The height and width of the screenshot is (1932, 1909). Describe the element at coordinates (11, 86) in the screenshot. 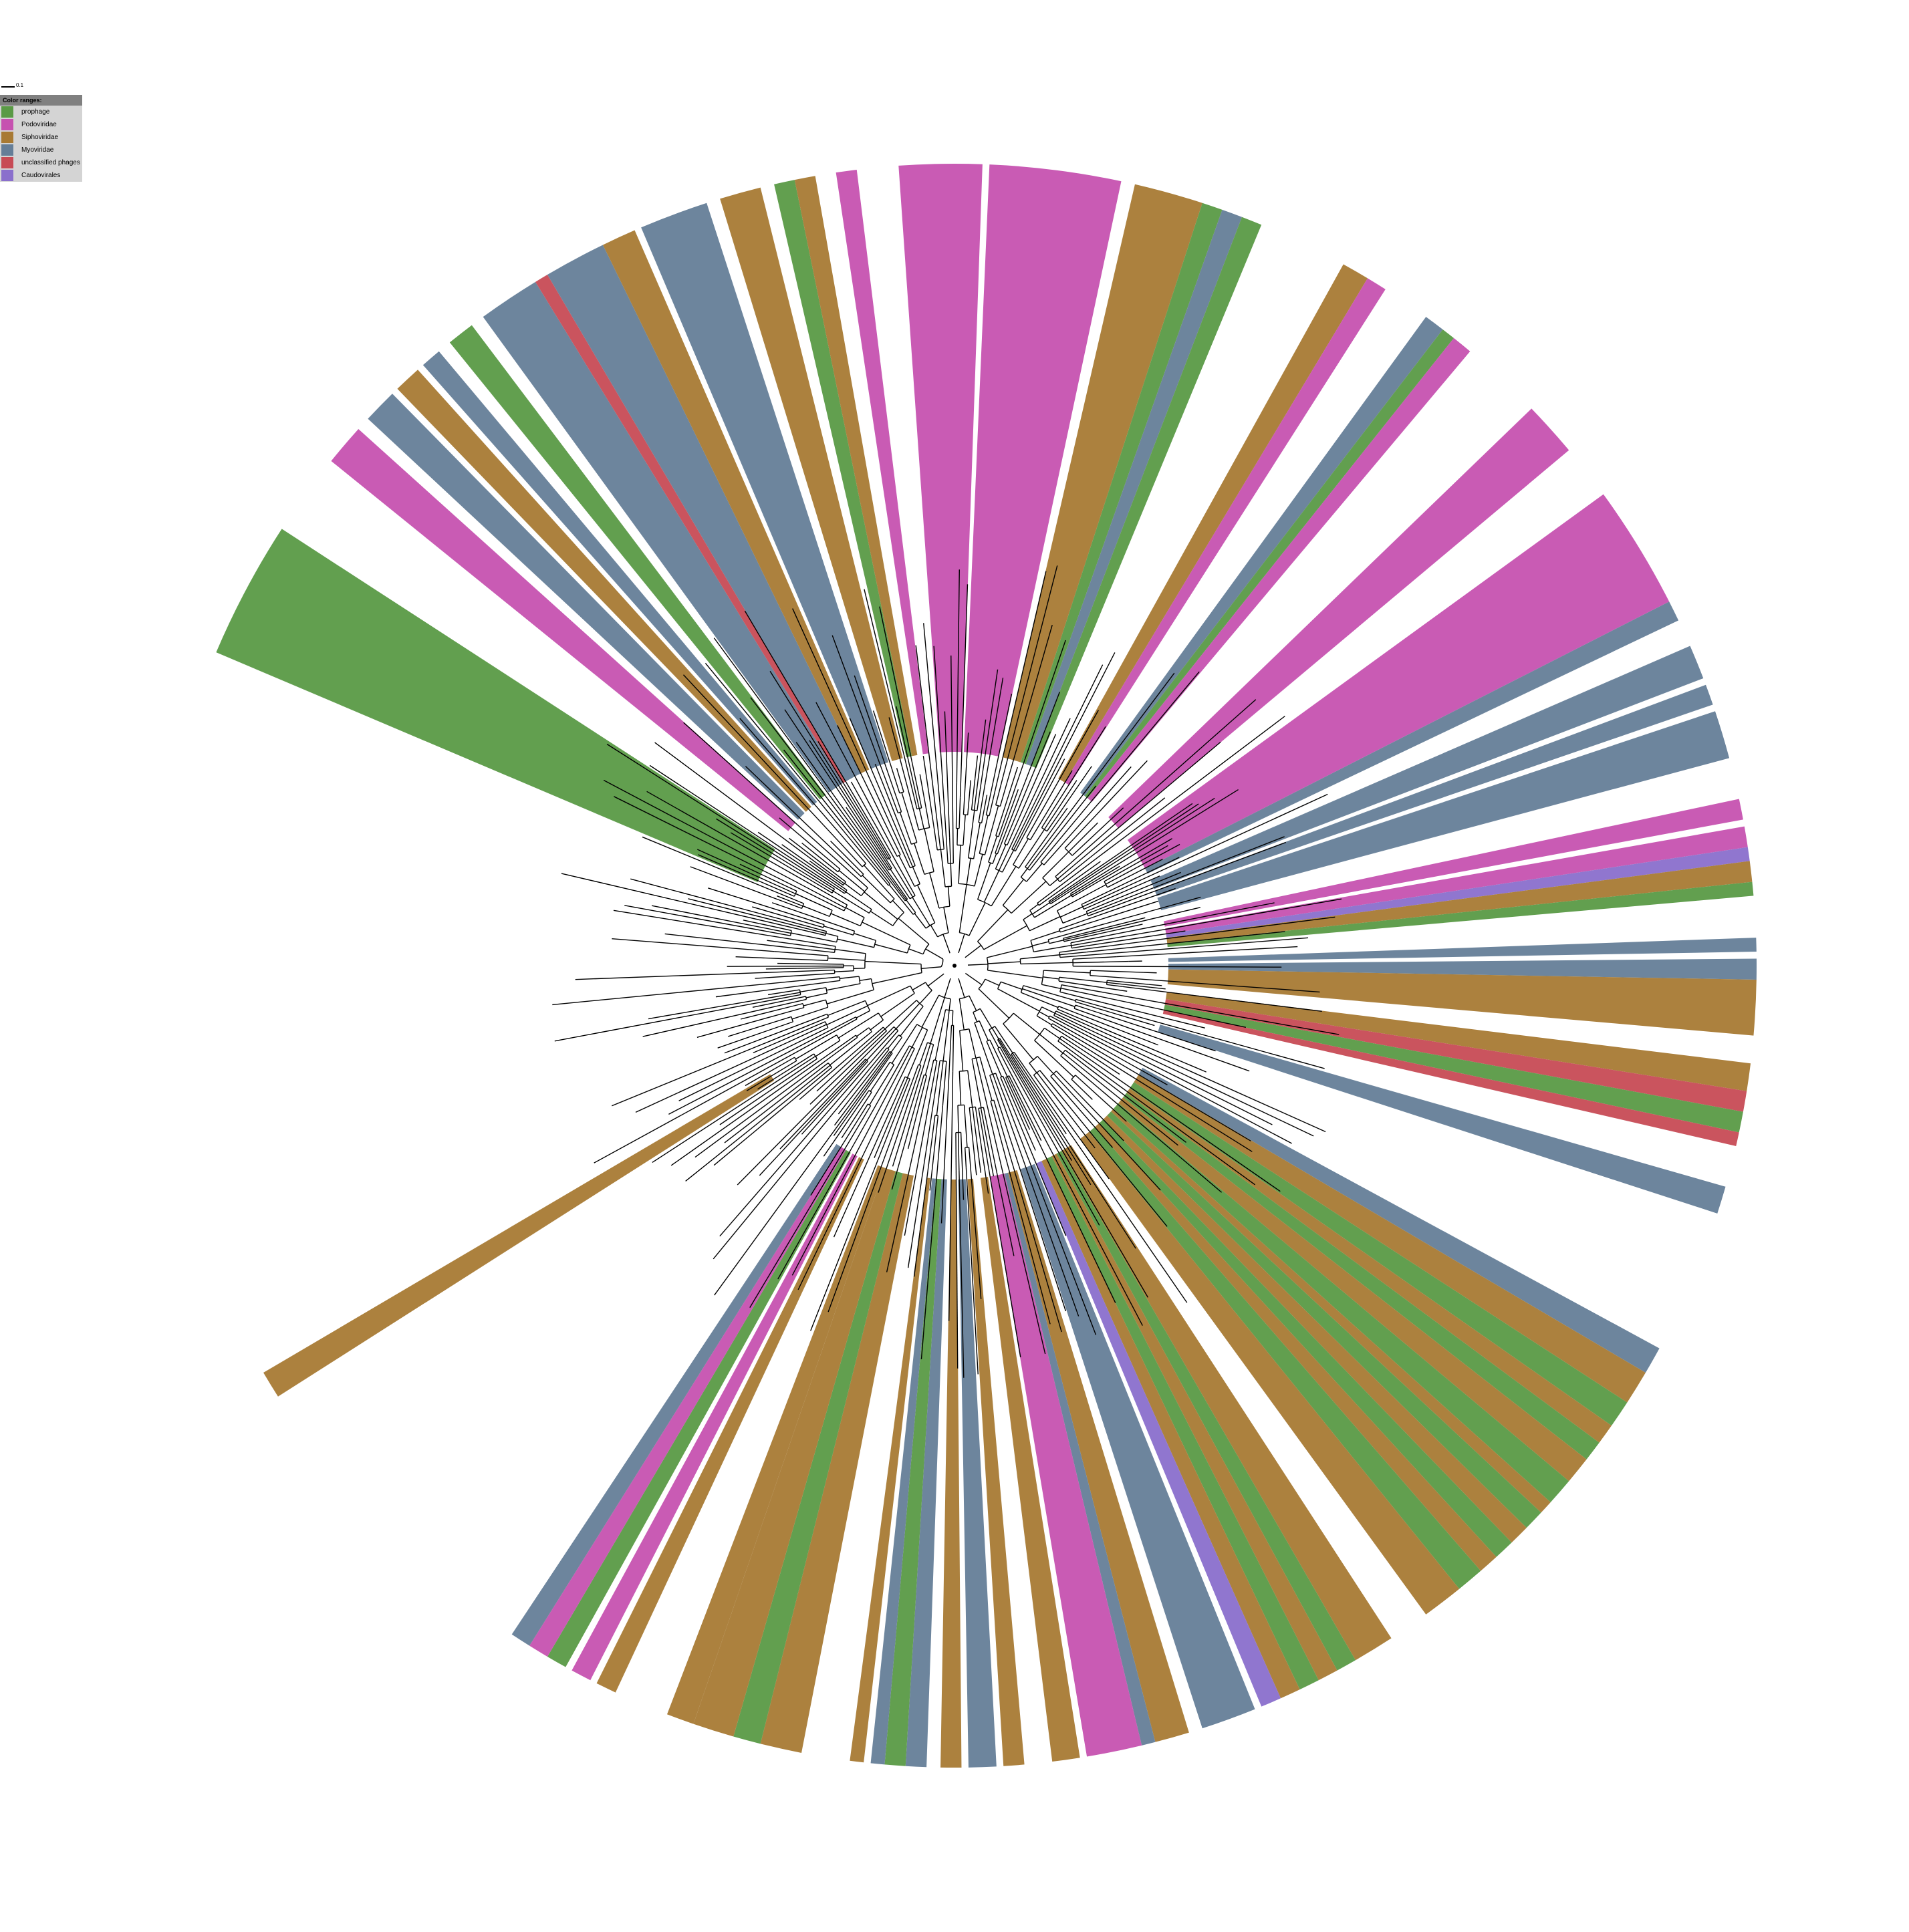

I see `scale-bar: 0.1` at that location.